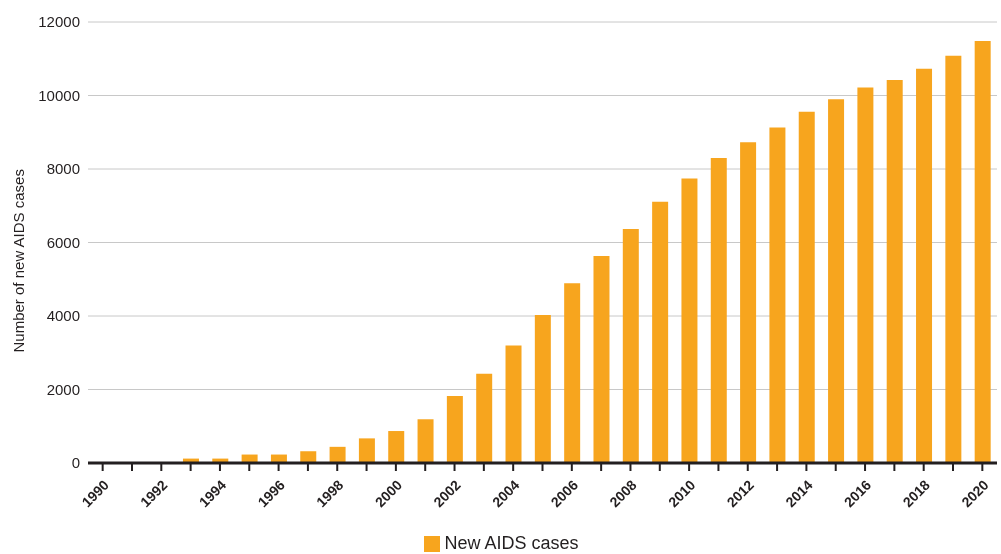  Describe the element at coordinates (63, 389) in the screenshot. I see `y-tick-label: 2000` at that location.